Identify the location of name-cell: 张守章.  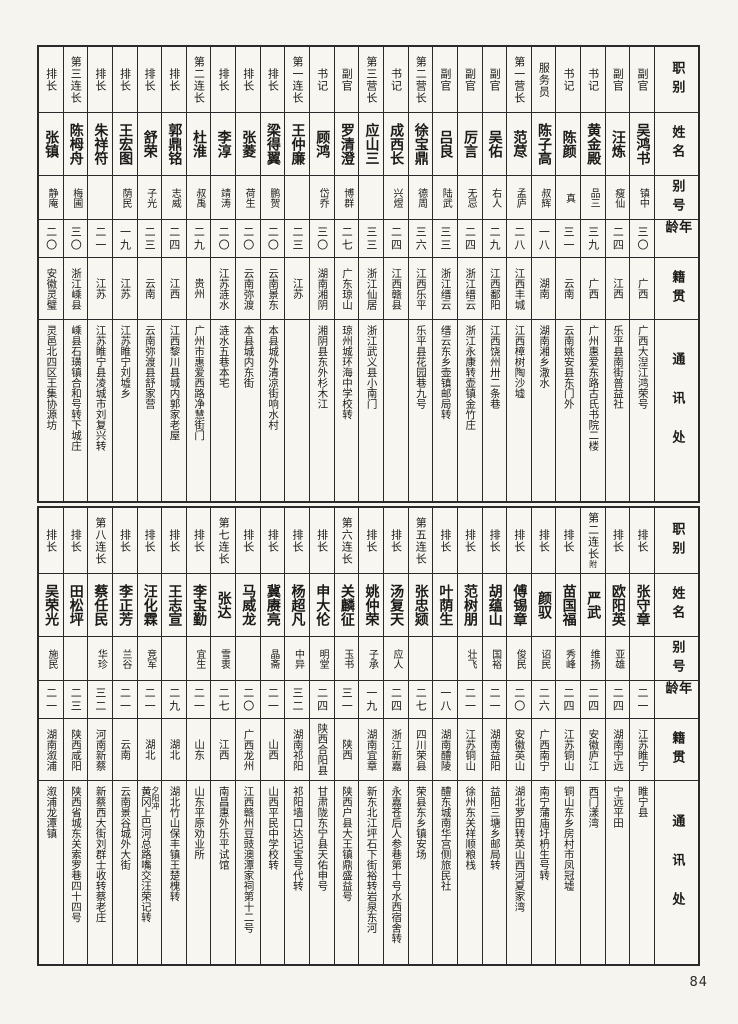
(642, 604).